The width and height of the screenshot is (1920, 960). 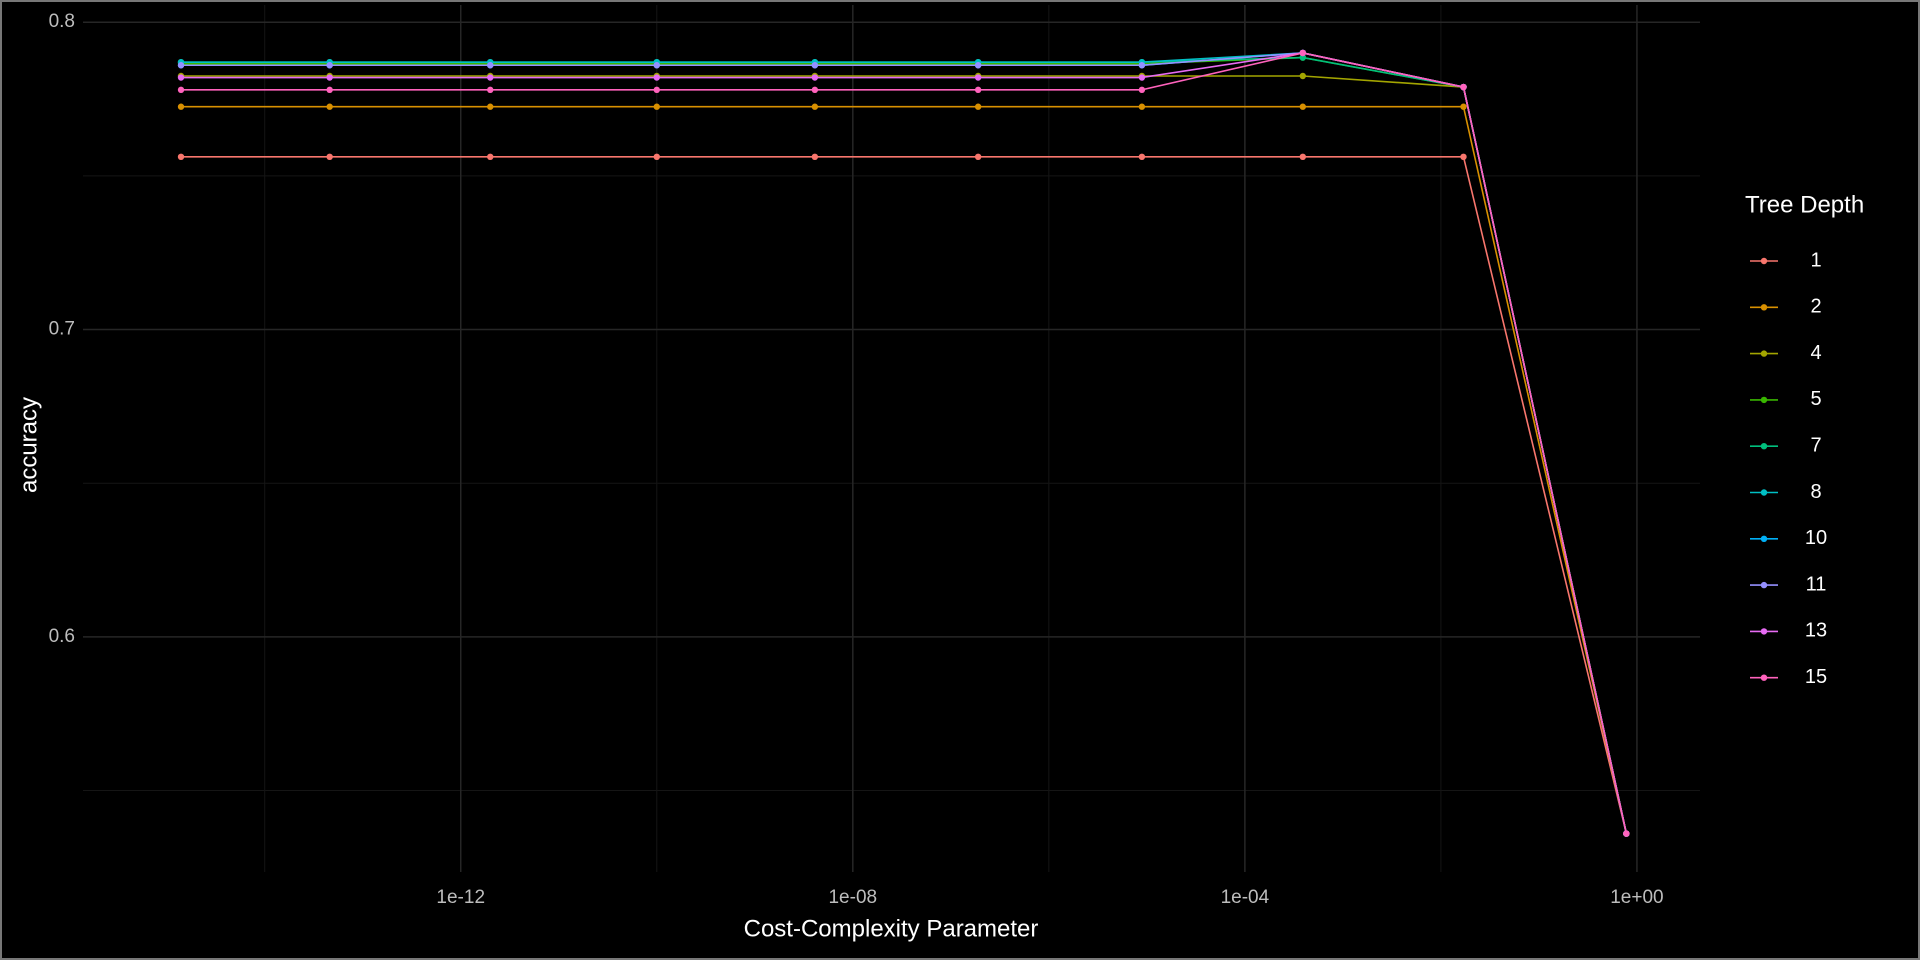 I want to click on legend-label: 5, so click(x=1815, y=399).